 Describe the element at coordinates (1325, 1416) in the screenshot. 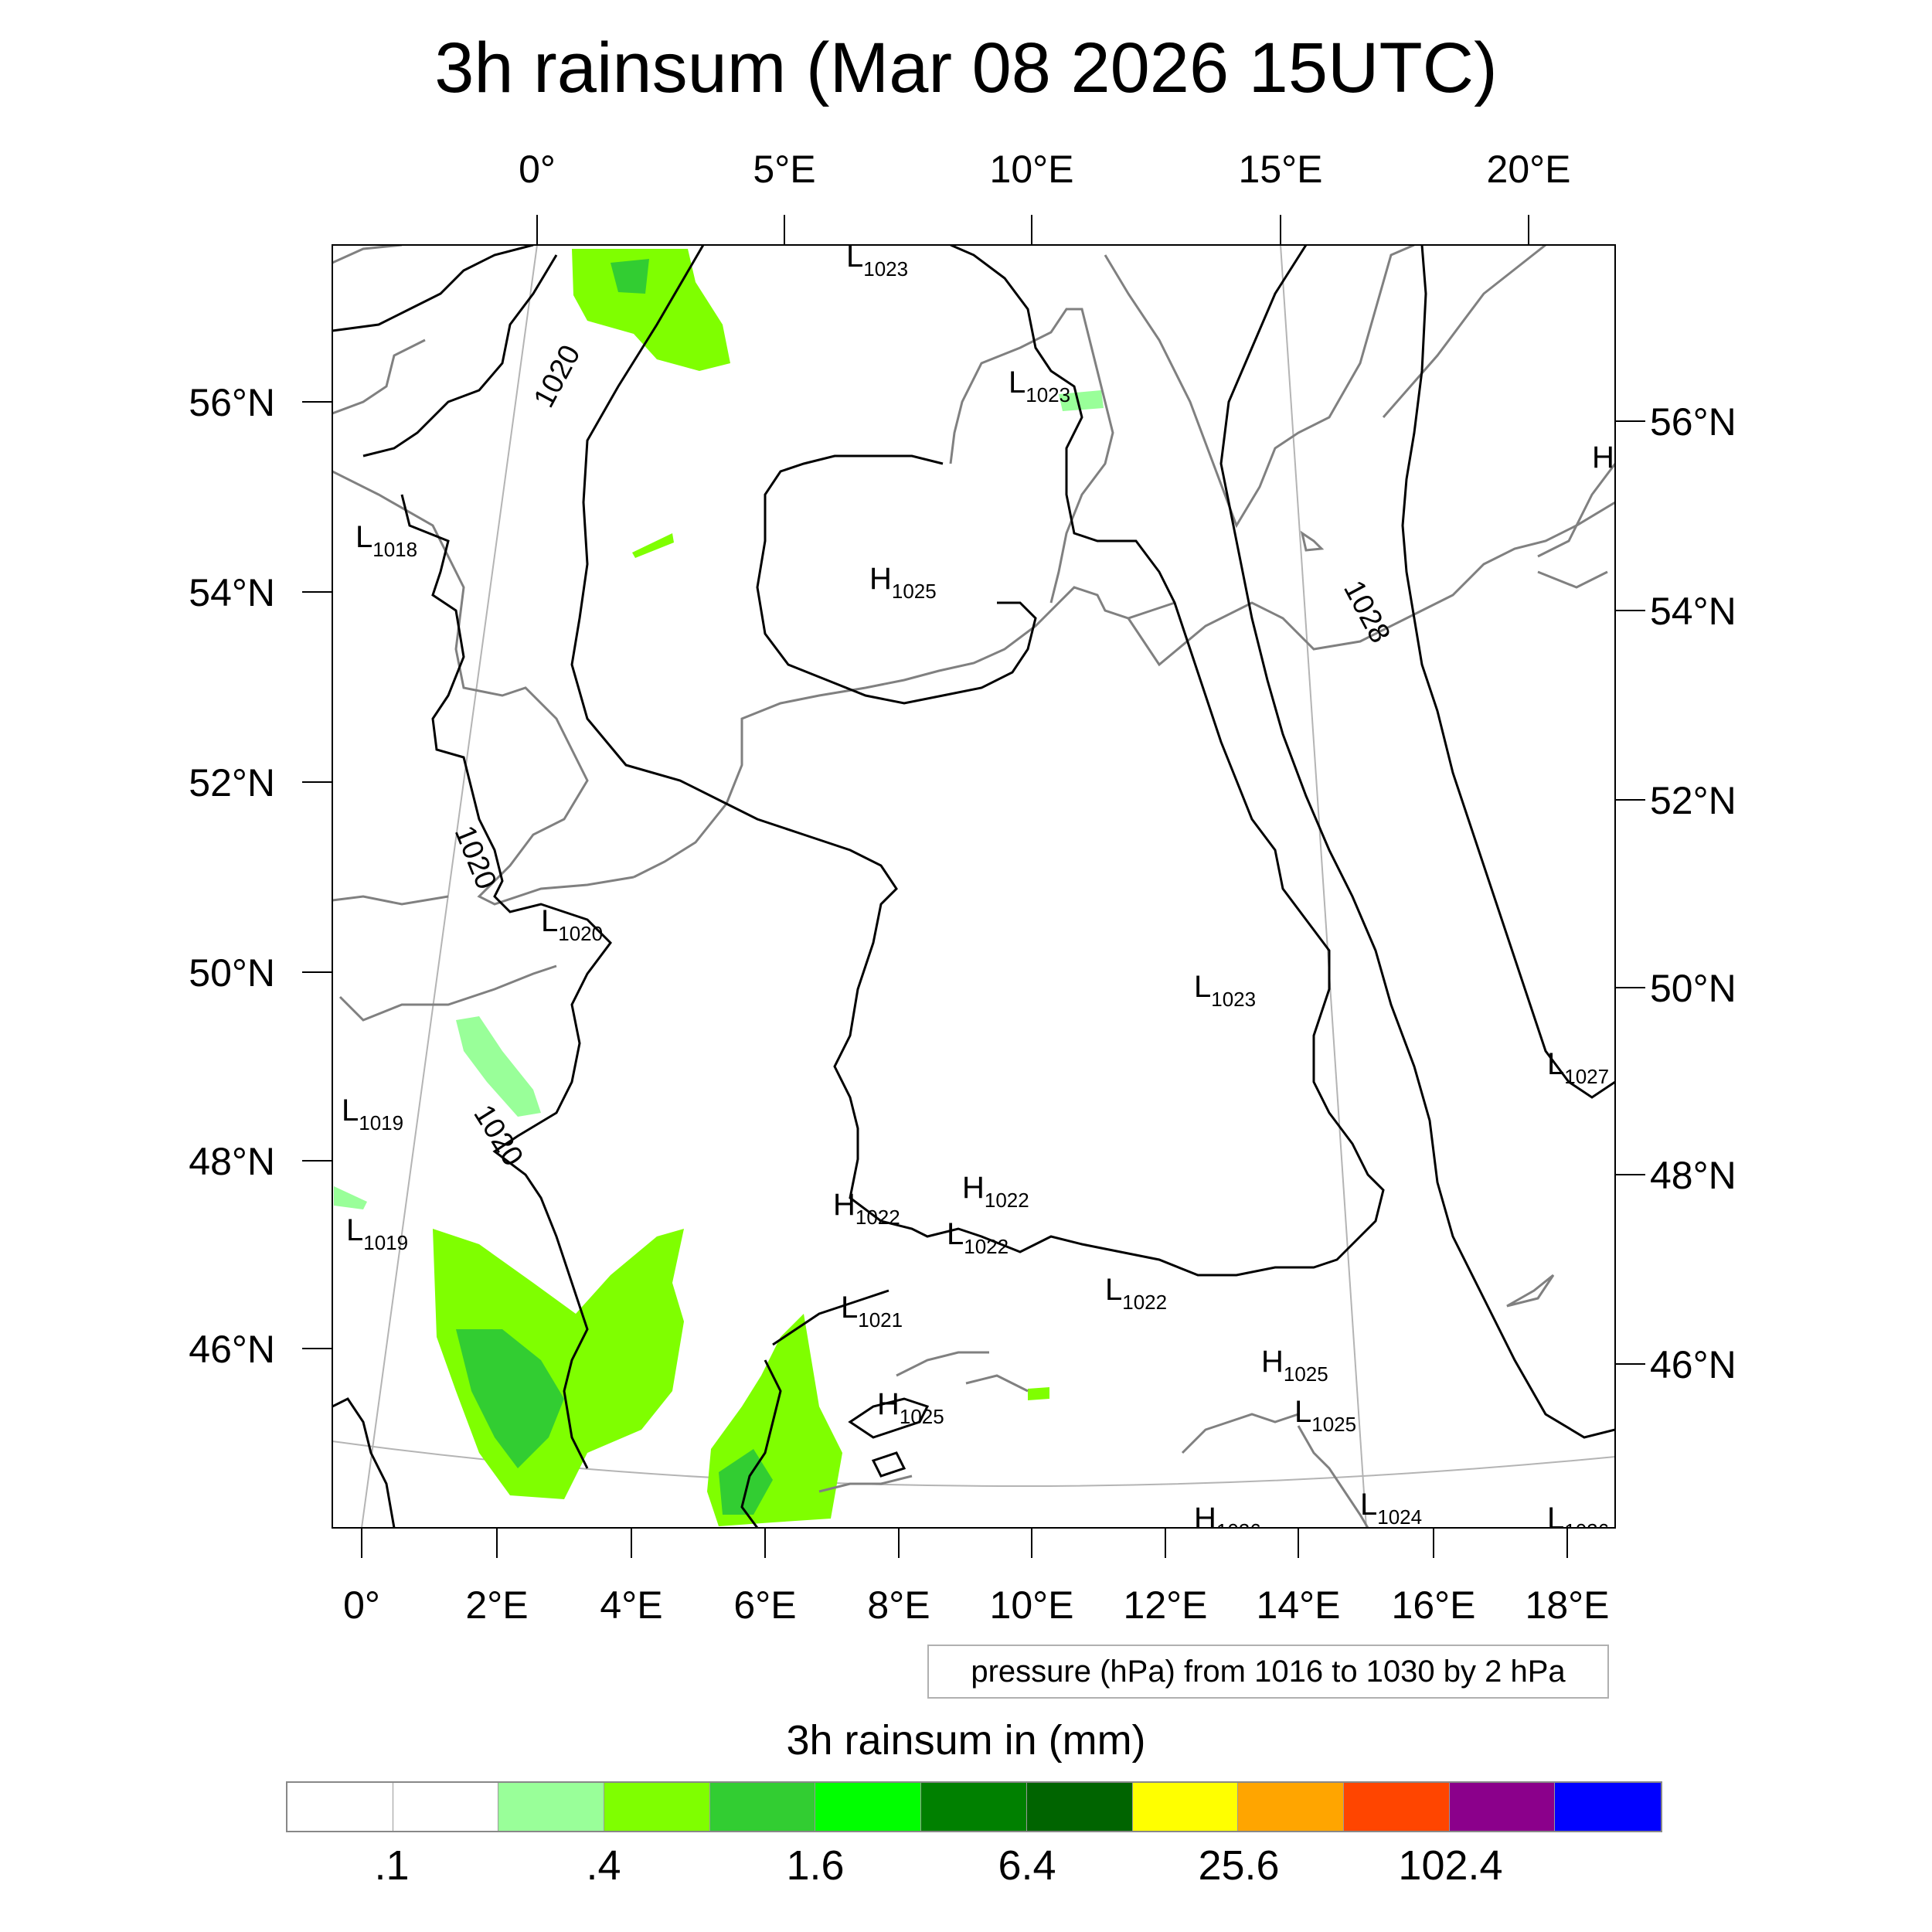

I see `low-pressure-center: L1025` at that location.